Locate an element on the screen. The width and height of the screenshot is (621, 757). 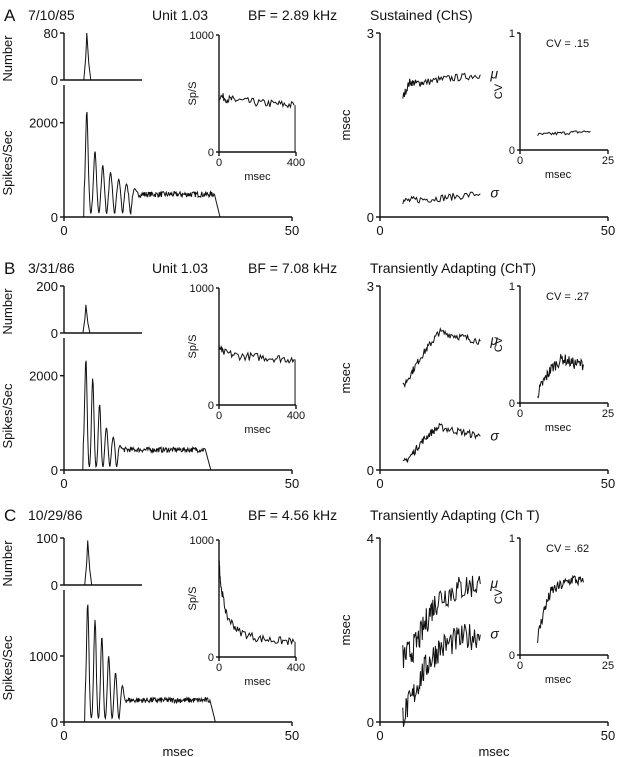
panel-a-rate-xlabel: msec is located at coordinates (257, 177).